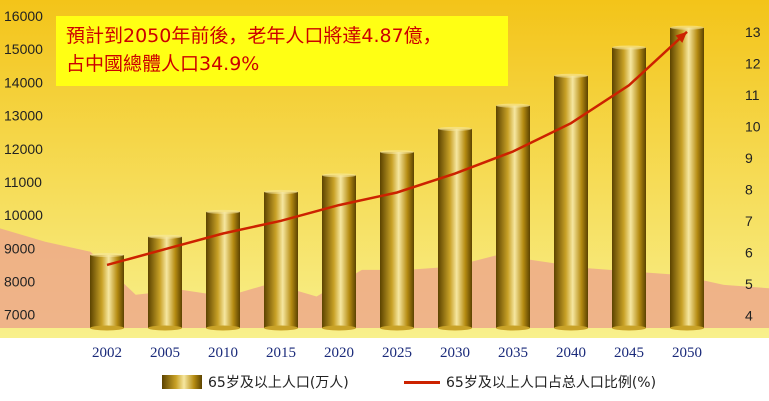 The image size is (769, 401). I want to click on bar-2040, so click(571, 201).